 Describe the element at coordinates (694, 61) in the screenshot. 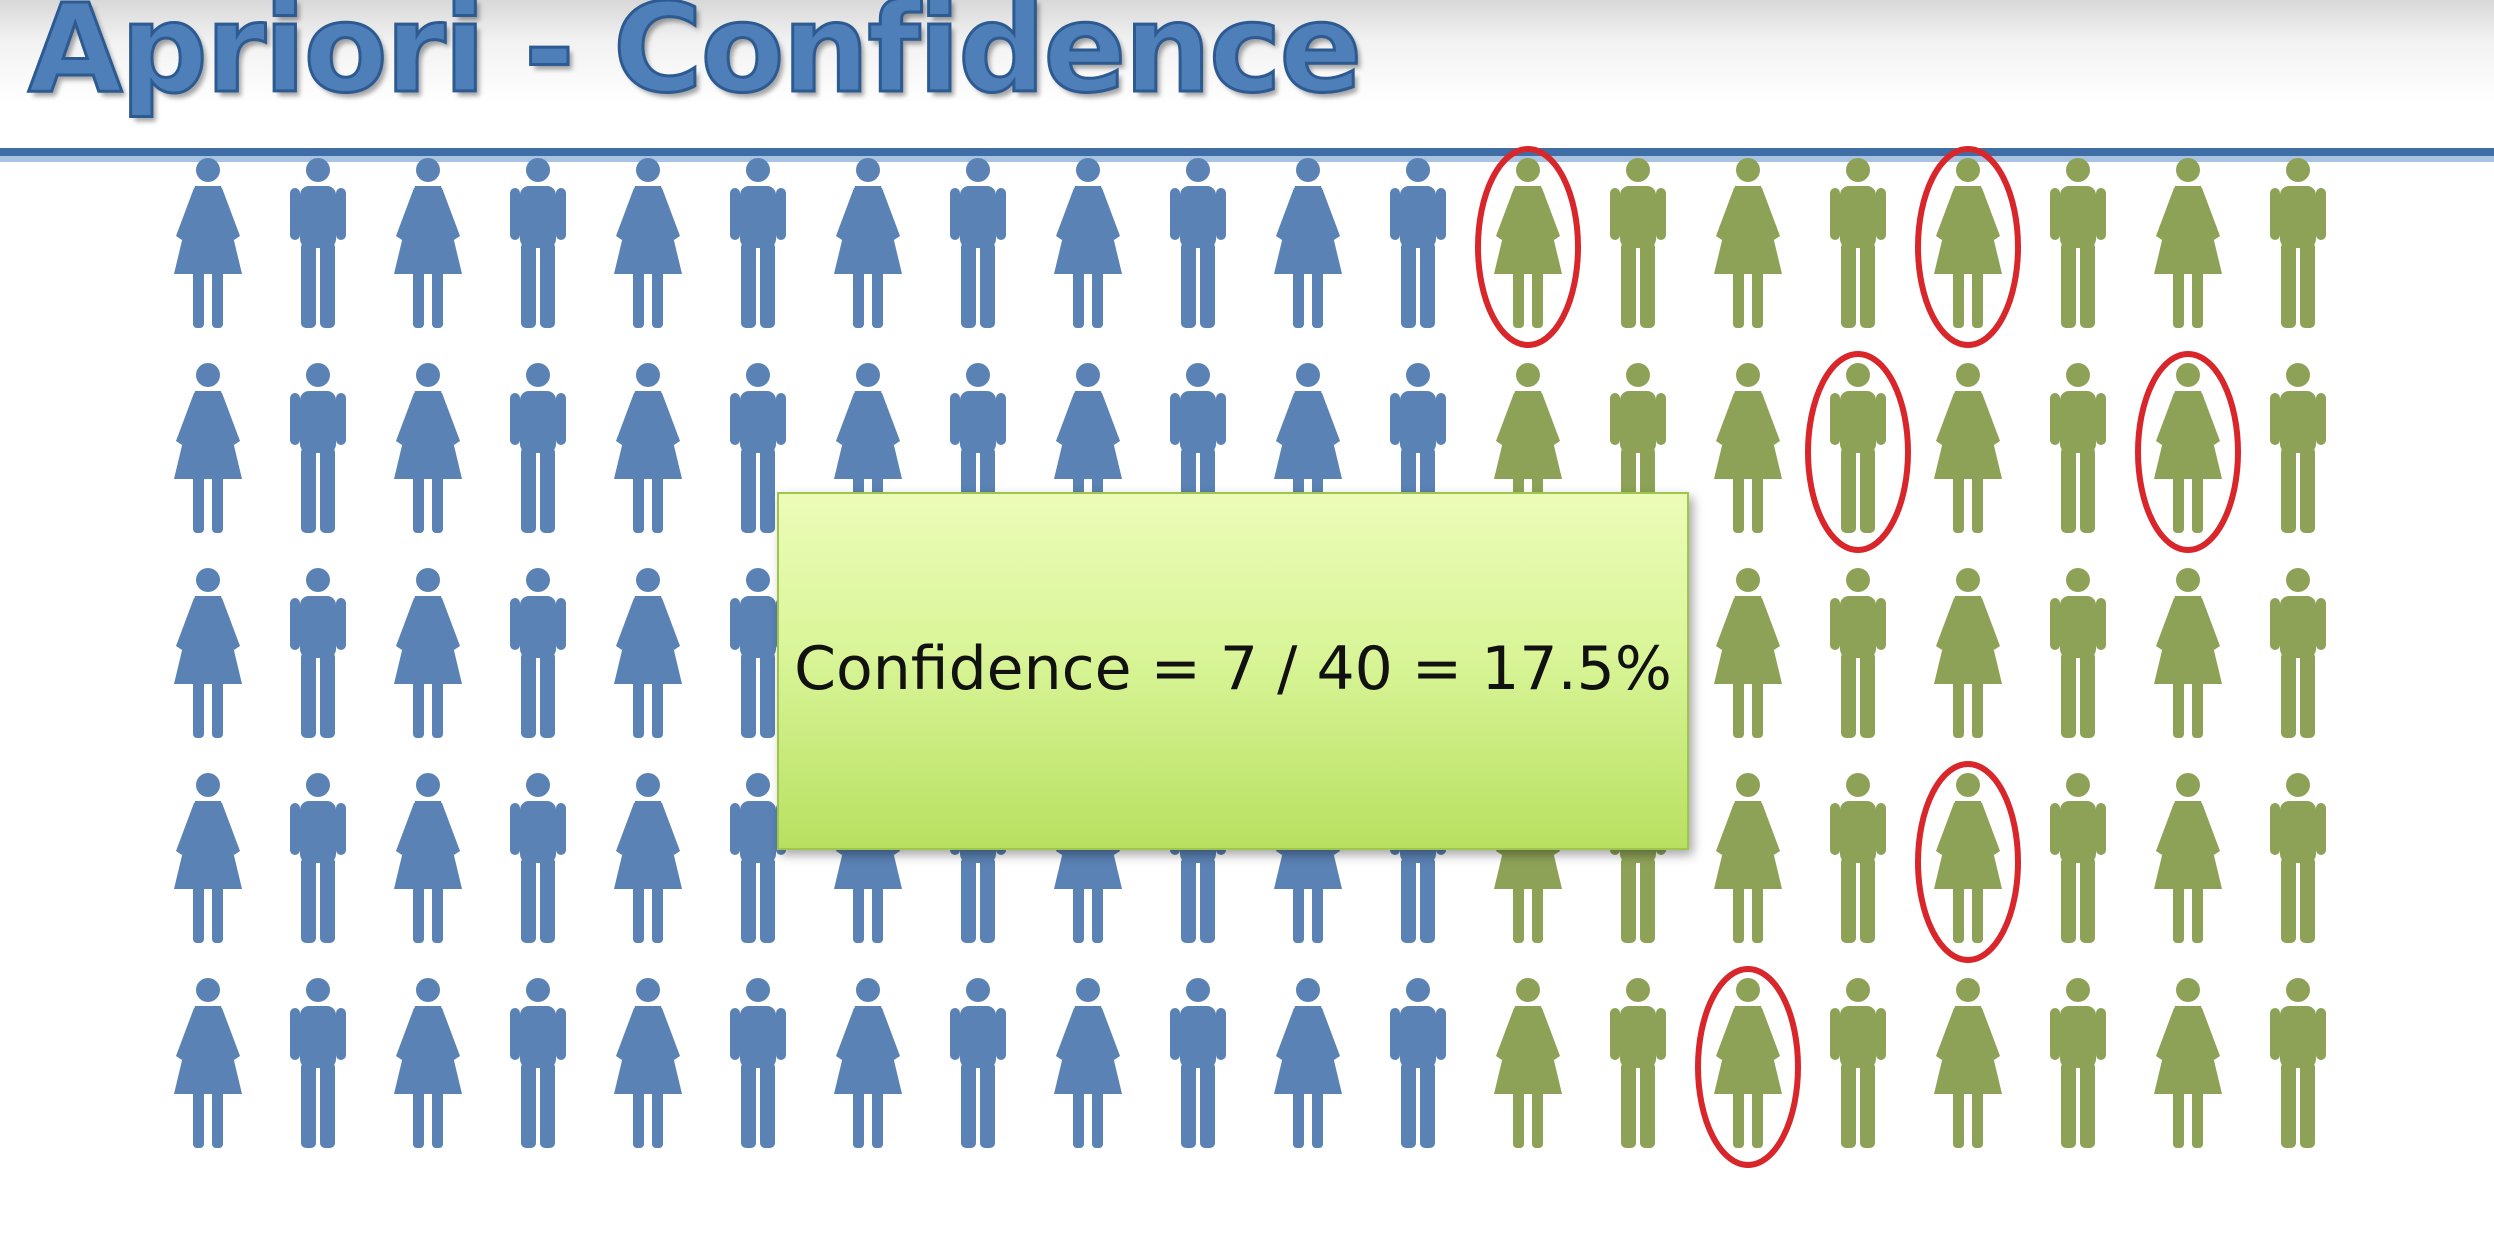

I see `slide-title: Apriori - Confidence` at that location.